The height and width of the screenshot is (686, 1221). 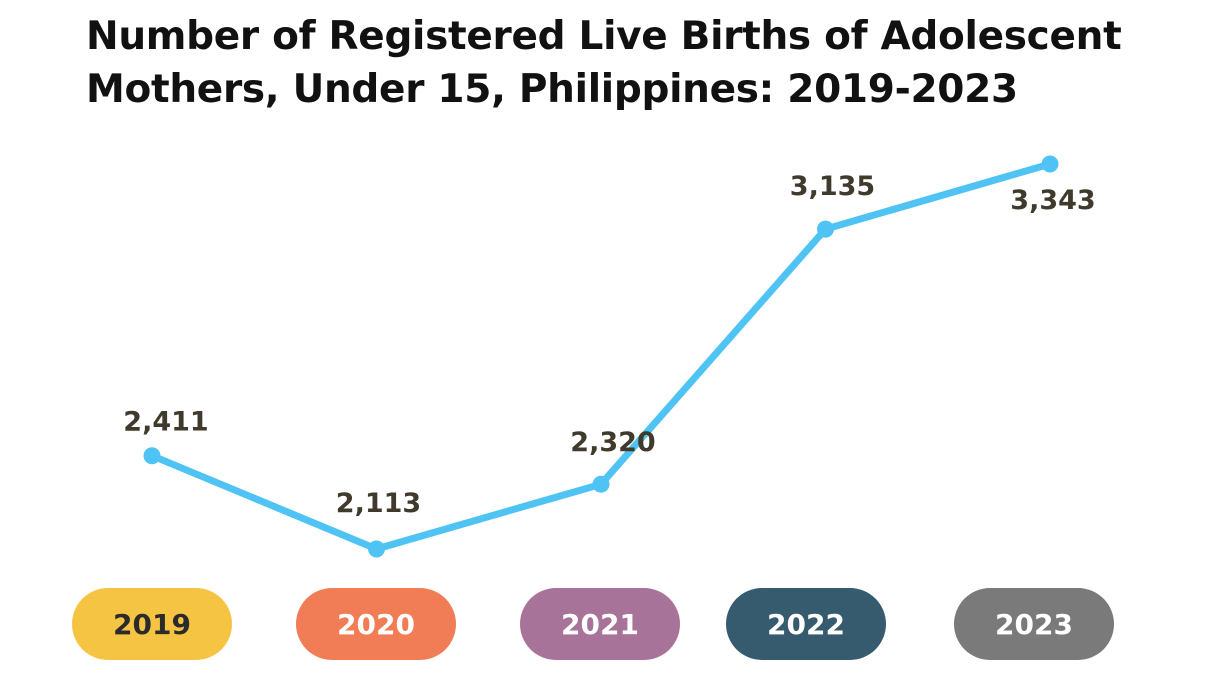 What do you see at coordinates (152, 456) in the screenshot?
I see `data-point-2019` at bounding box center [152, 456].